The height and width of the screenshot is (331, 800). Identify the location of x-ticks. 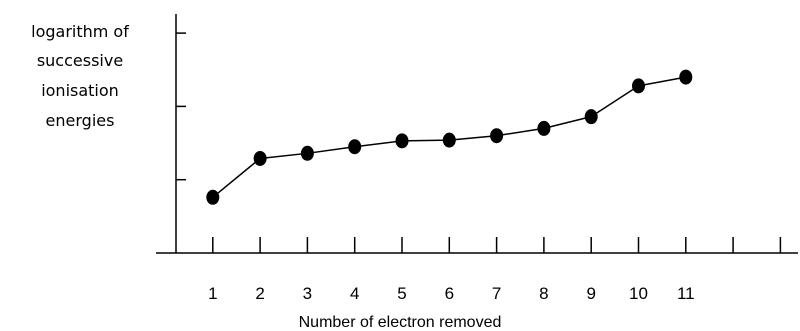
(497, 245).